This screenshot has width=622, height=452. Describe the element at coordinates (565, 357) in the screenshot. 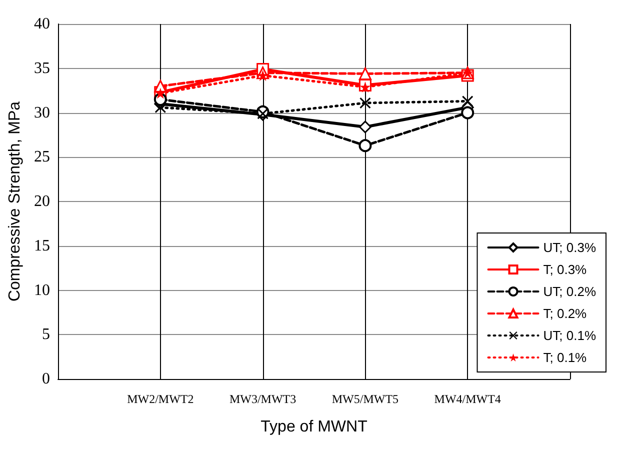

I see `legend-label: T; 0.1%` at that location.